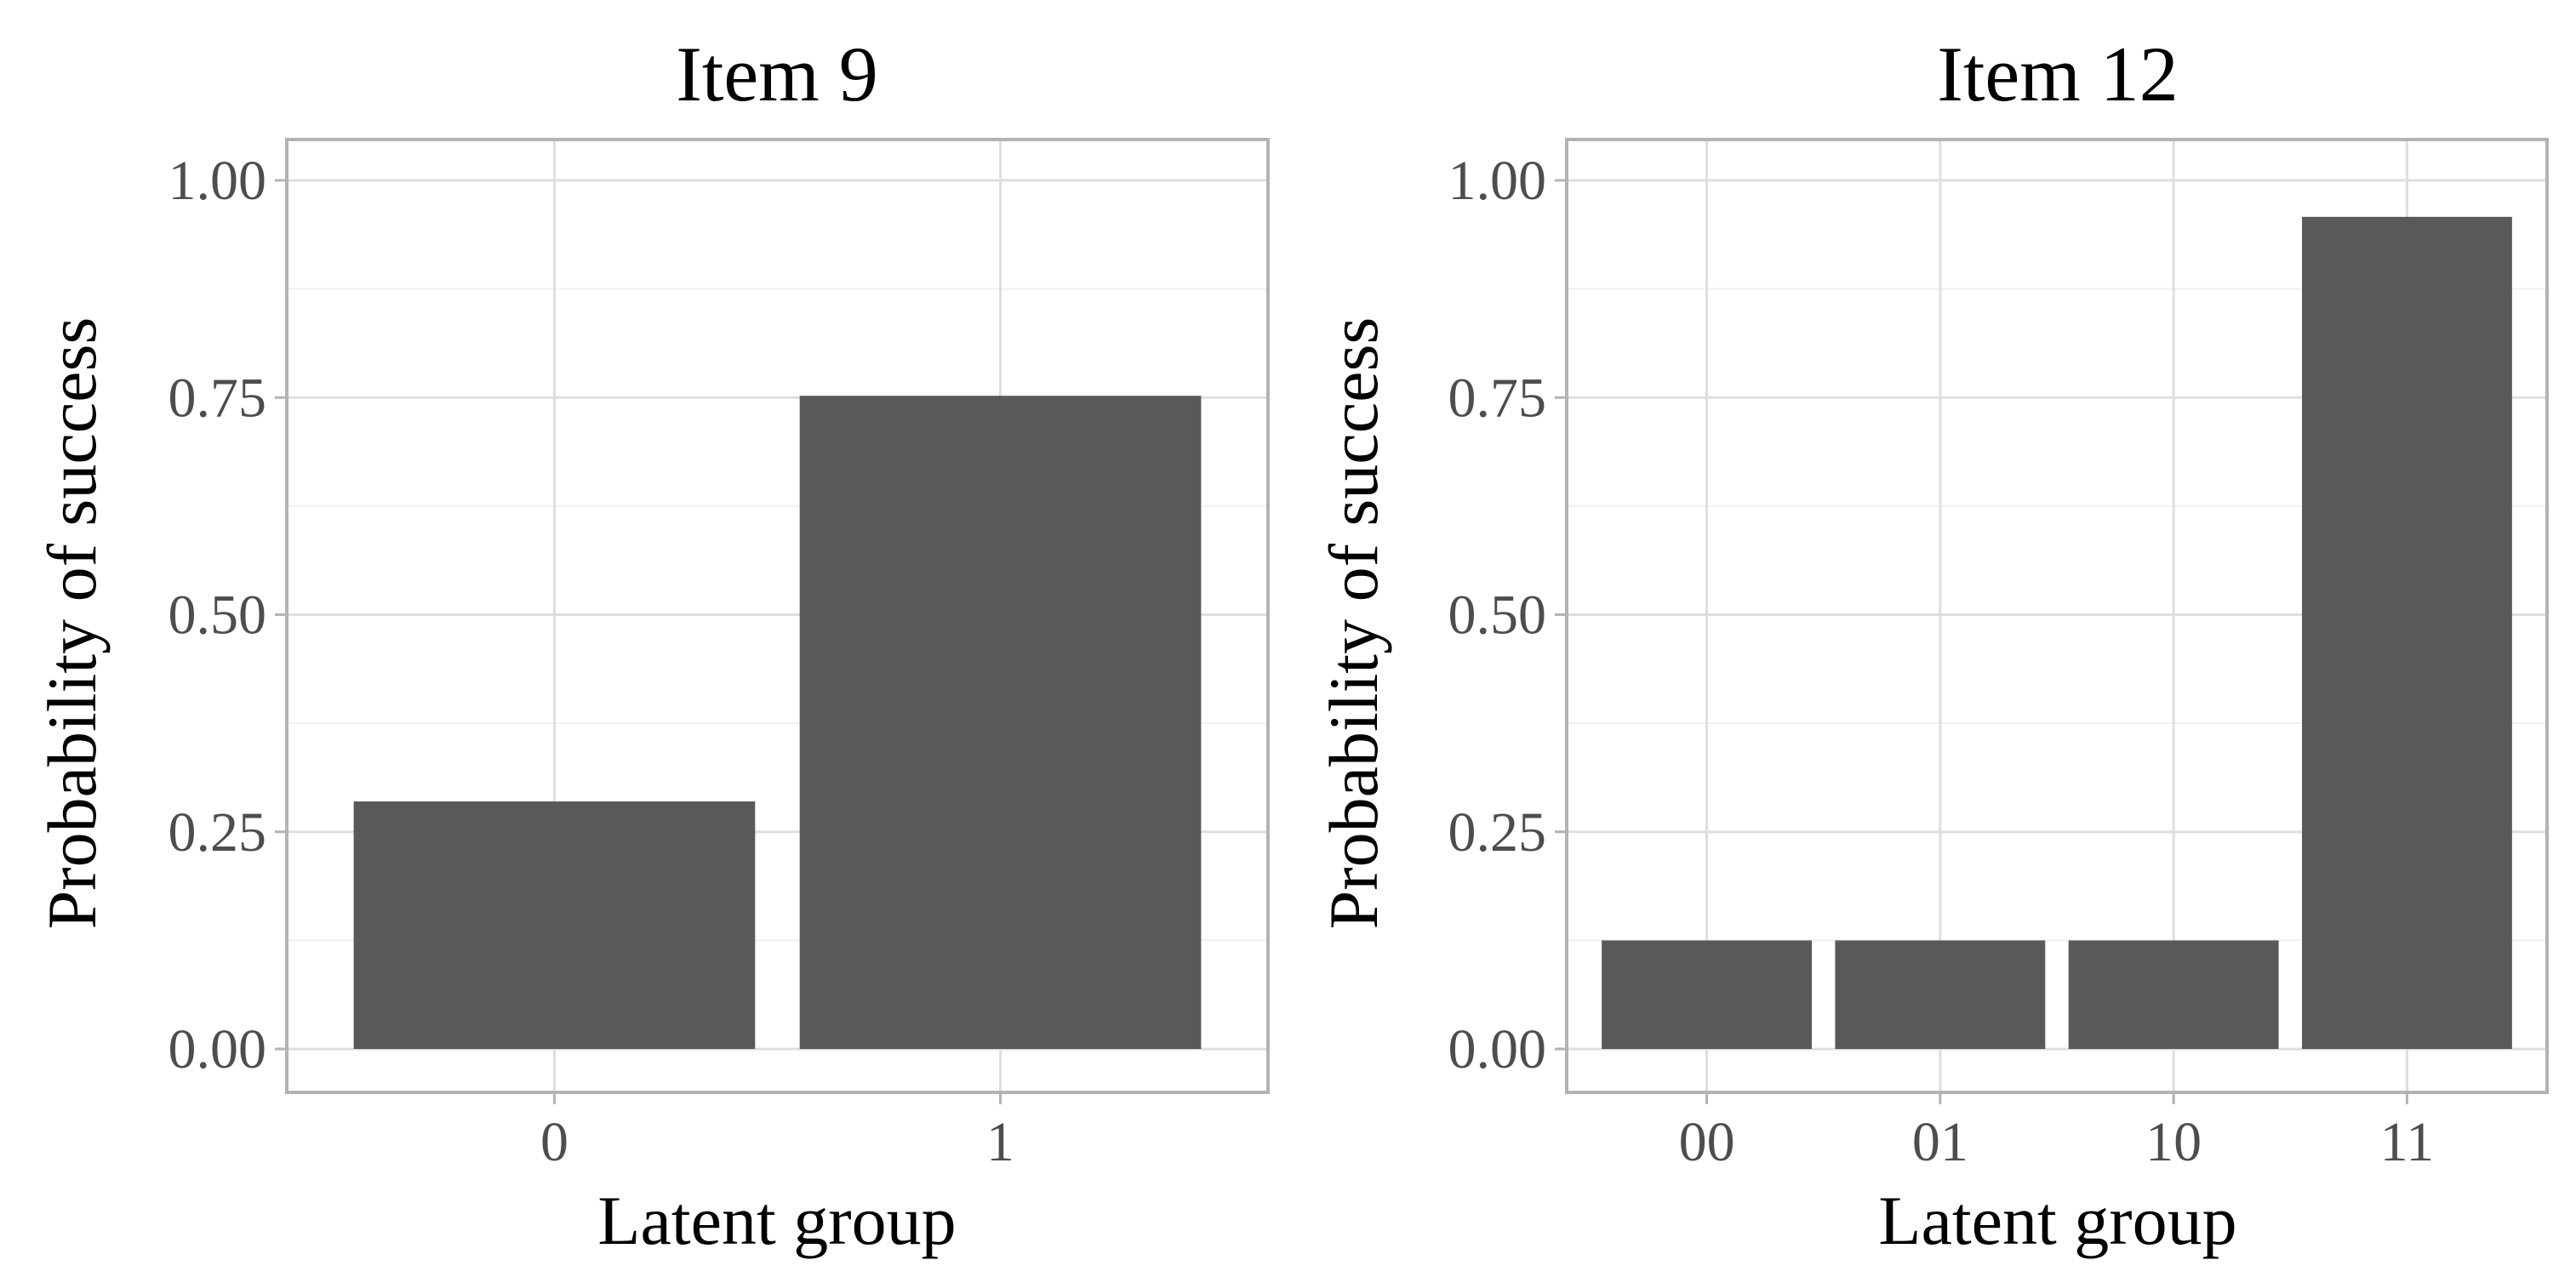  I want to click on x-tick-label: 10, so click(2173, 1142).